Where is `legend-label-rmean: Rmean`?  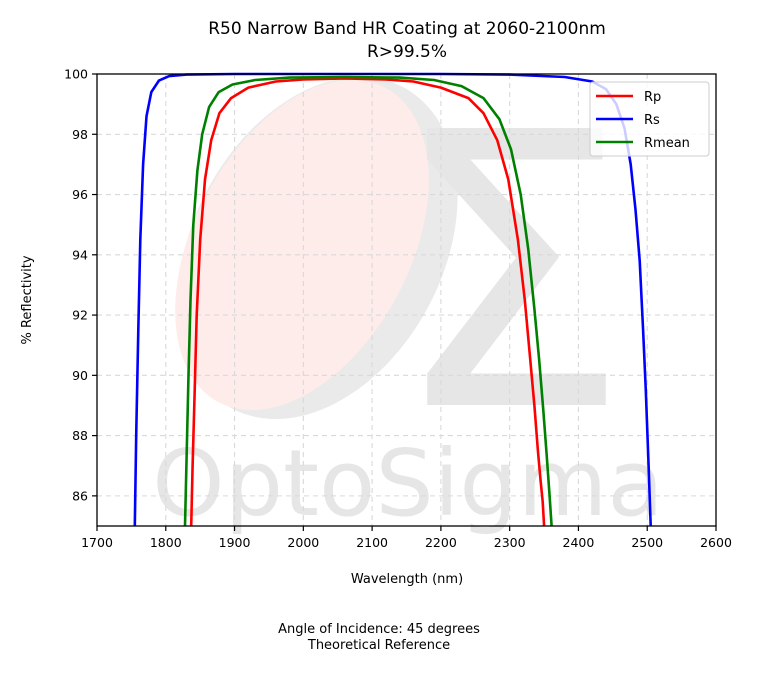 legend-label-rmean: Rmean is located at coordinates (667, 143).